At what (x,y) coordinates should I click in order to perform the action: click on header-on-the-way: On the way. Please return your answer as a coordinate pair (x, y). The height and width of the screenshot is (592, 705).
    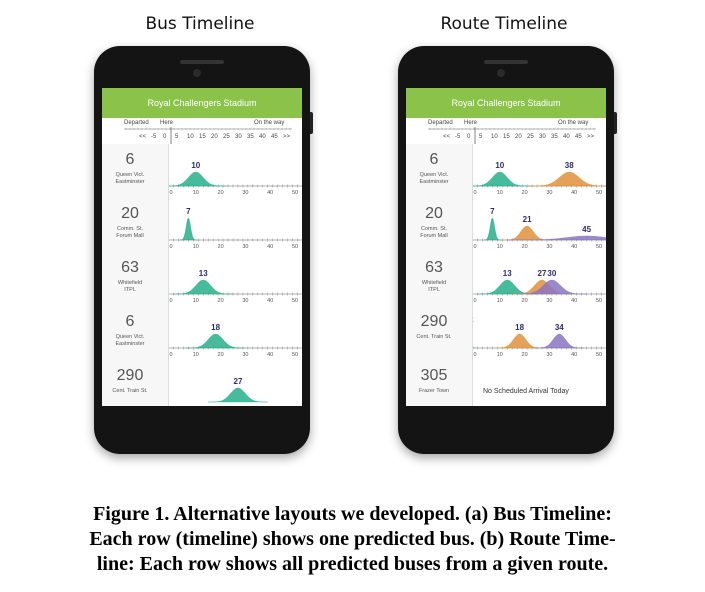
    Looking at the image, I should click on (269, 123).